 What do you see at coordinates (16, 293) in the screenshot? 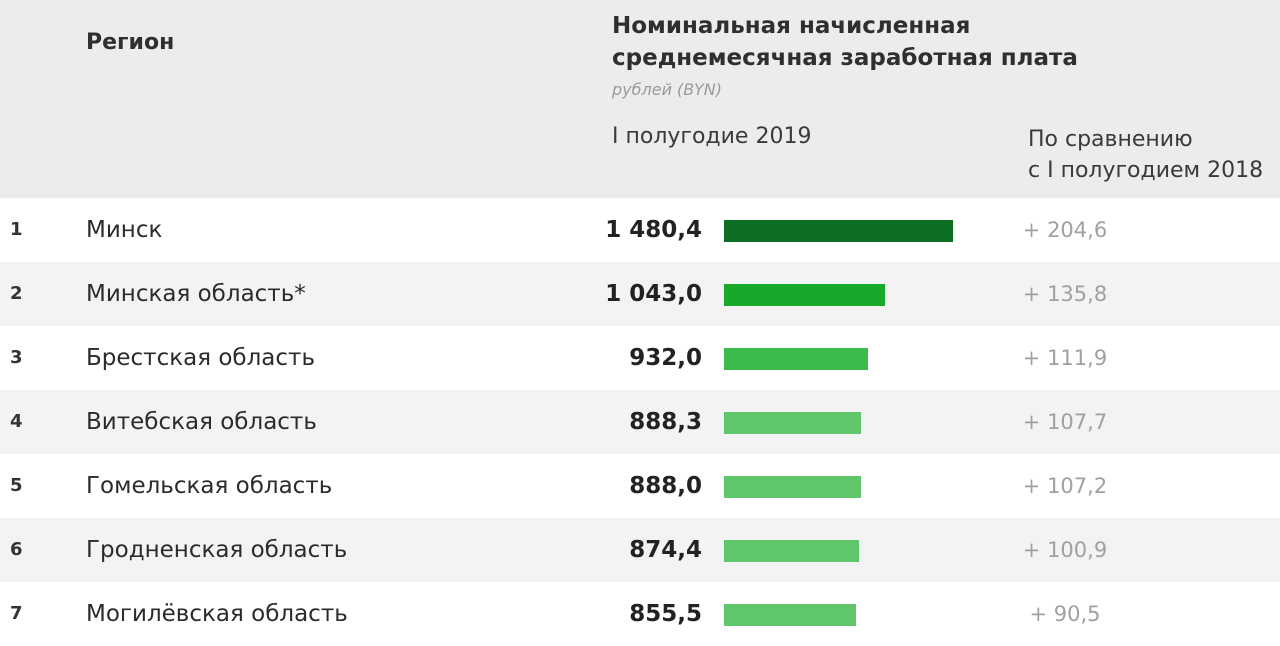
I see `rank-number: 2` at bounding box center [16, 293].